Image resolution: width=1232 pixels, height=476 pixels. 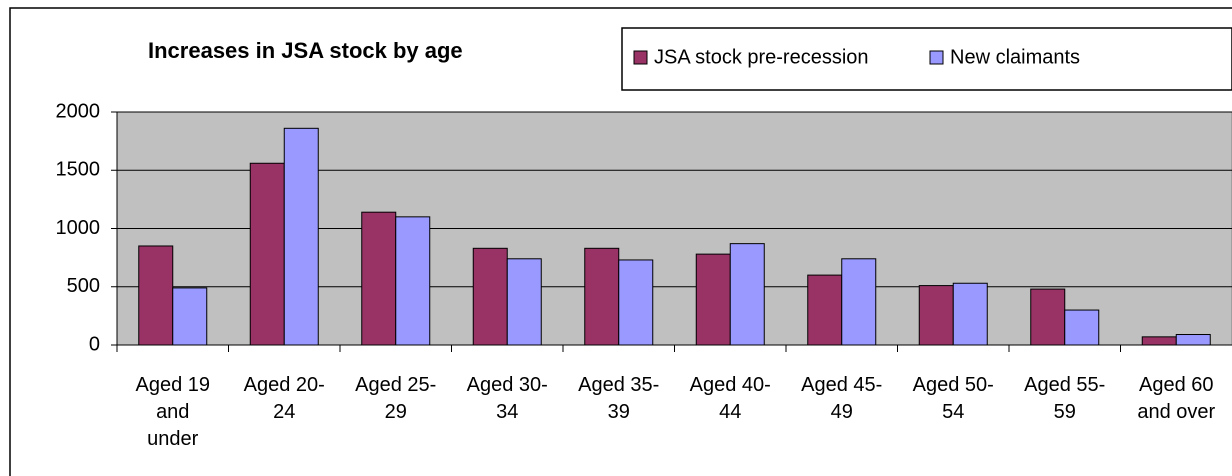 What do you see at coordinates (94, 344) in the screenshot?
I see `y-tick-label: 0` at bounding box center [94, 344].